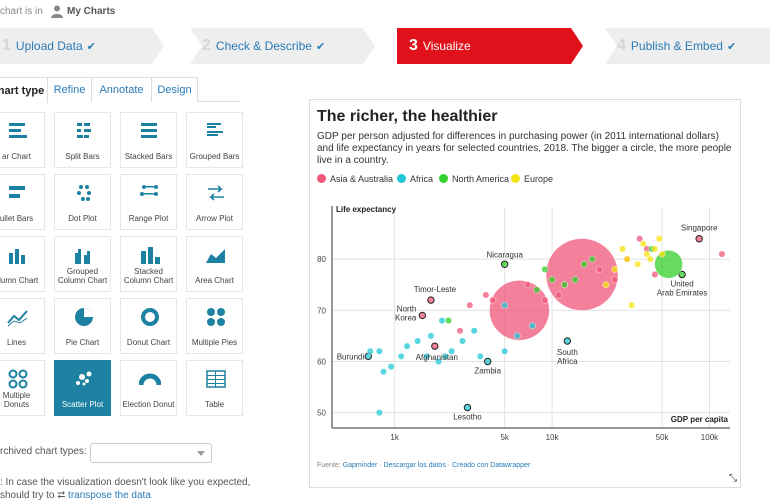 The image size is (770, 504). I want to click on tab-annotate: Annotate, so click(121, 89).